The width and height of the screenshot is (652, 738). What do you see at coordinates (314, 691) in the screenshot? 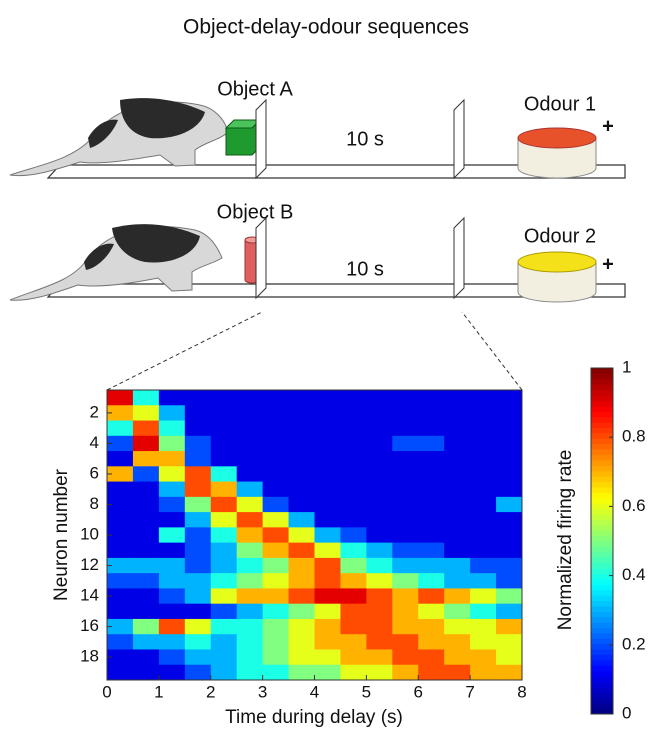
I see `x-tick-label: 4` at bounding box center [314, 691].